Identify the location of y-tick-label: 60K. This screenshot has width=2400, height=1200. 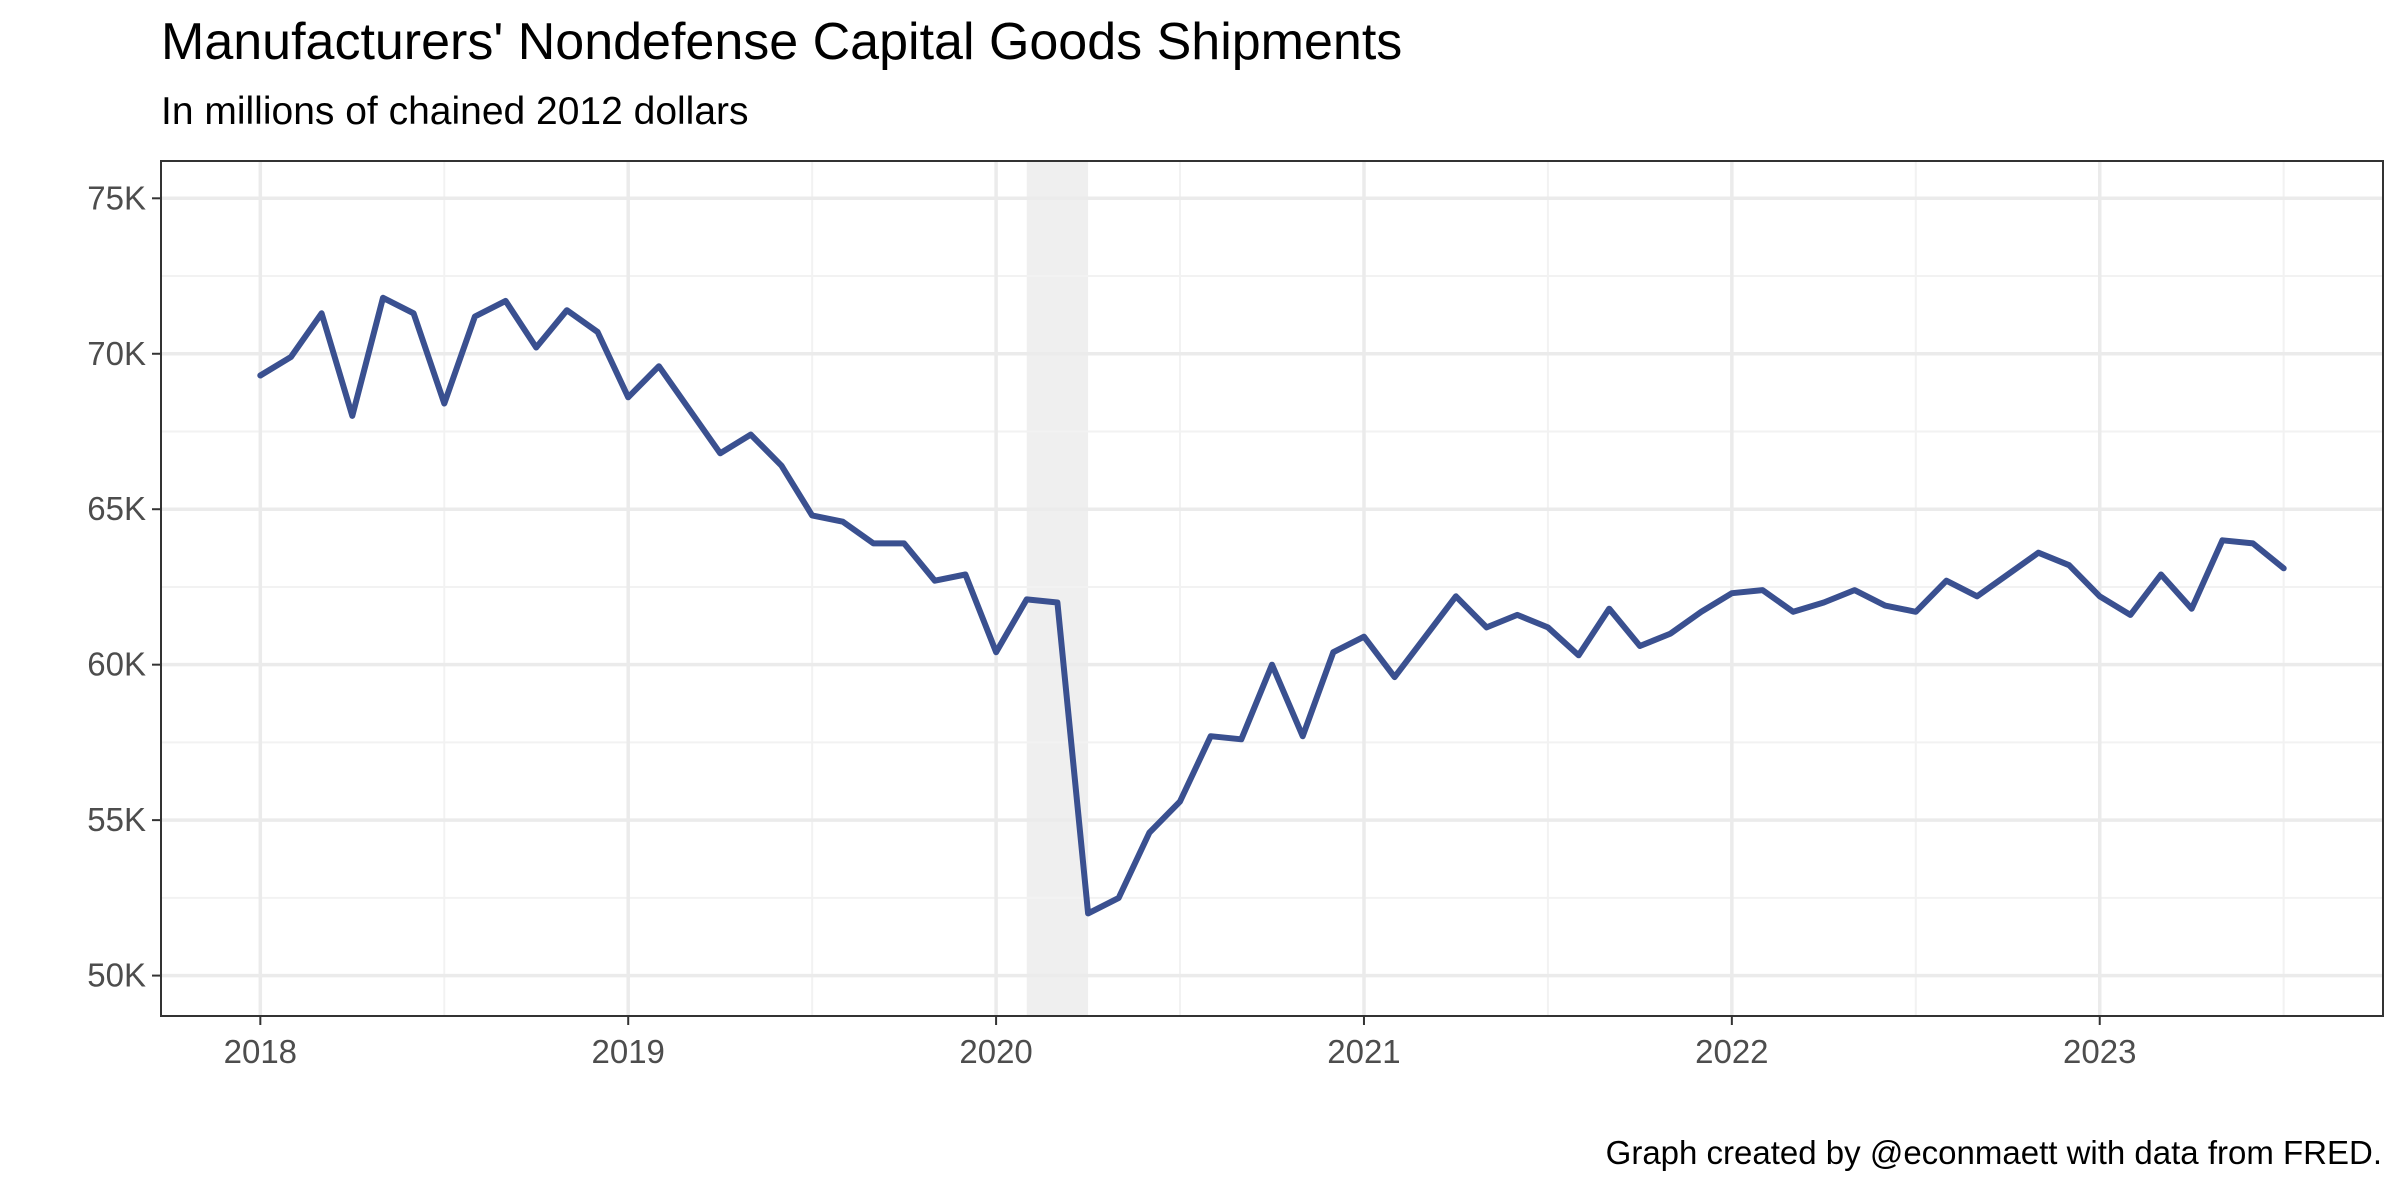
(116, 664).